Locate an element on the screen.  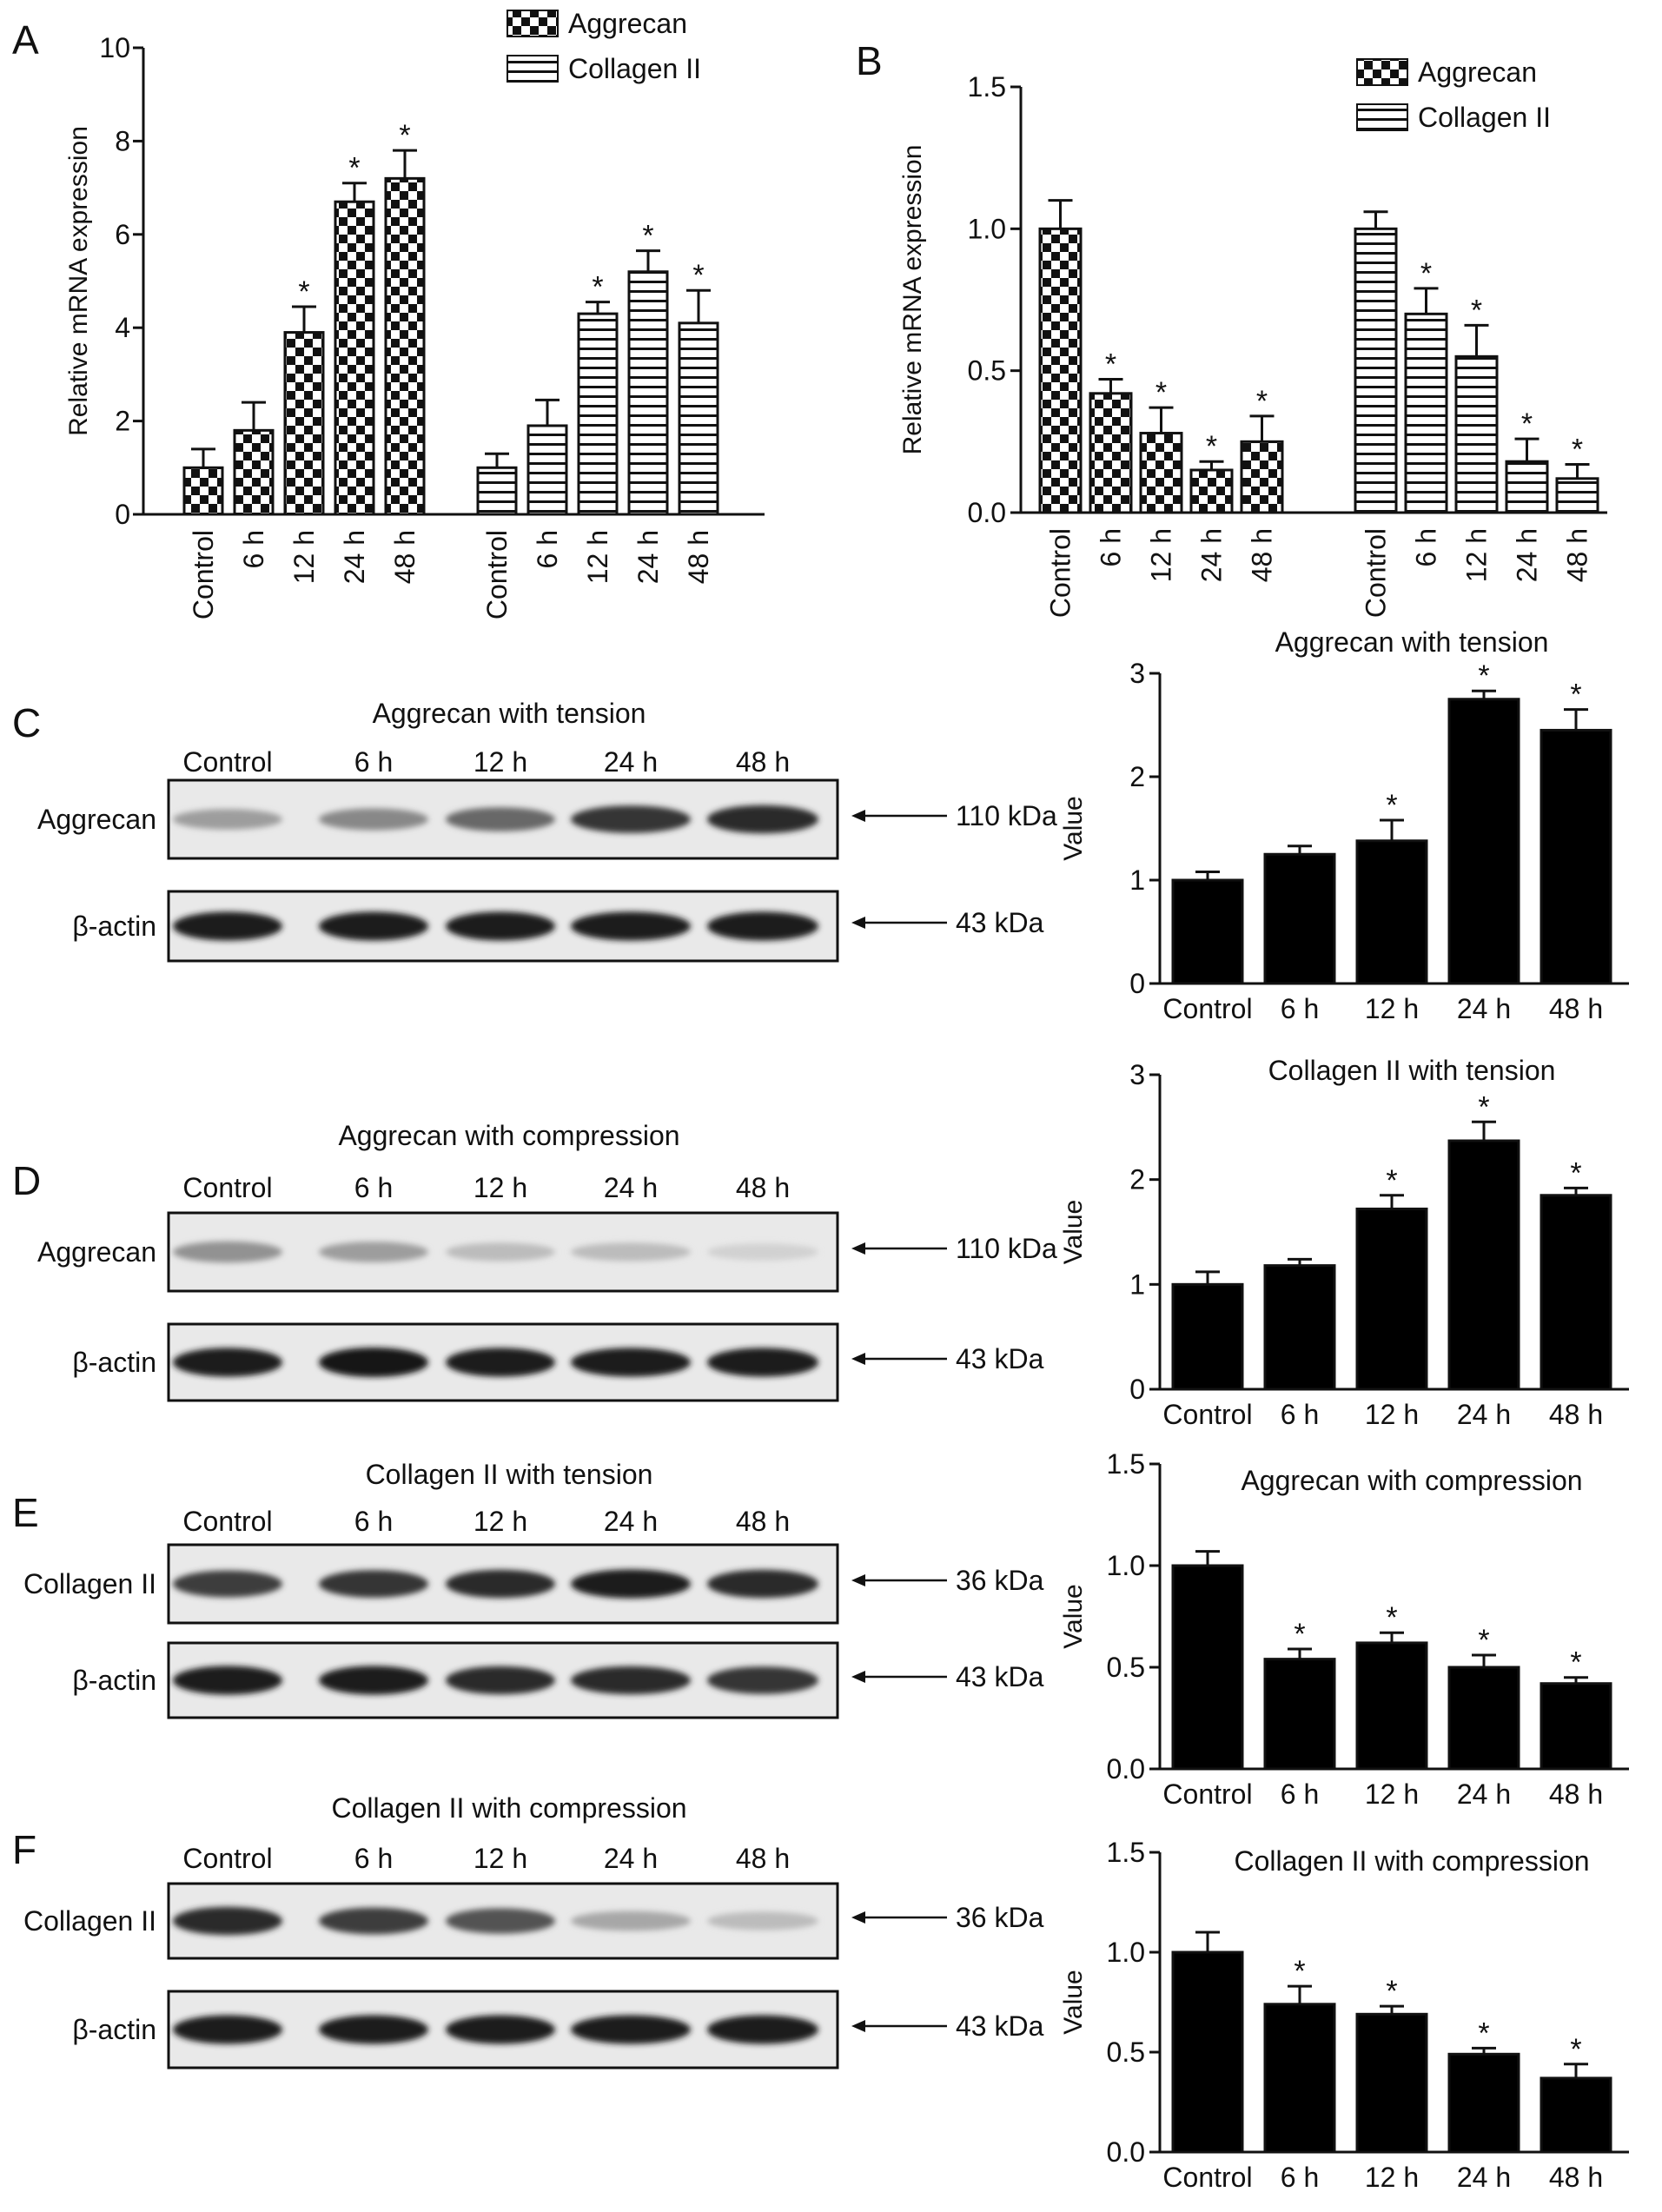
kda-label: 36 kDa is located at coordinates (1000, 1917).